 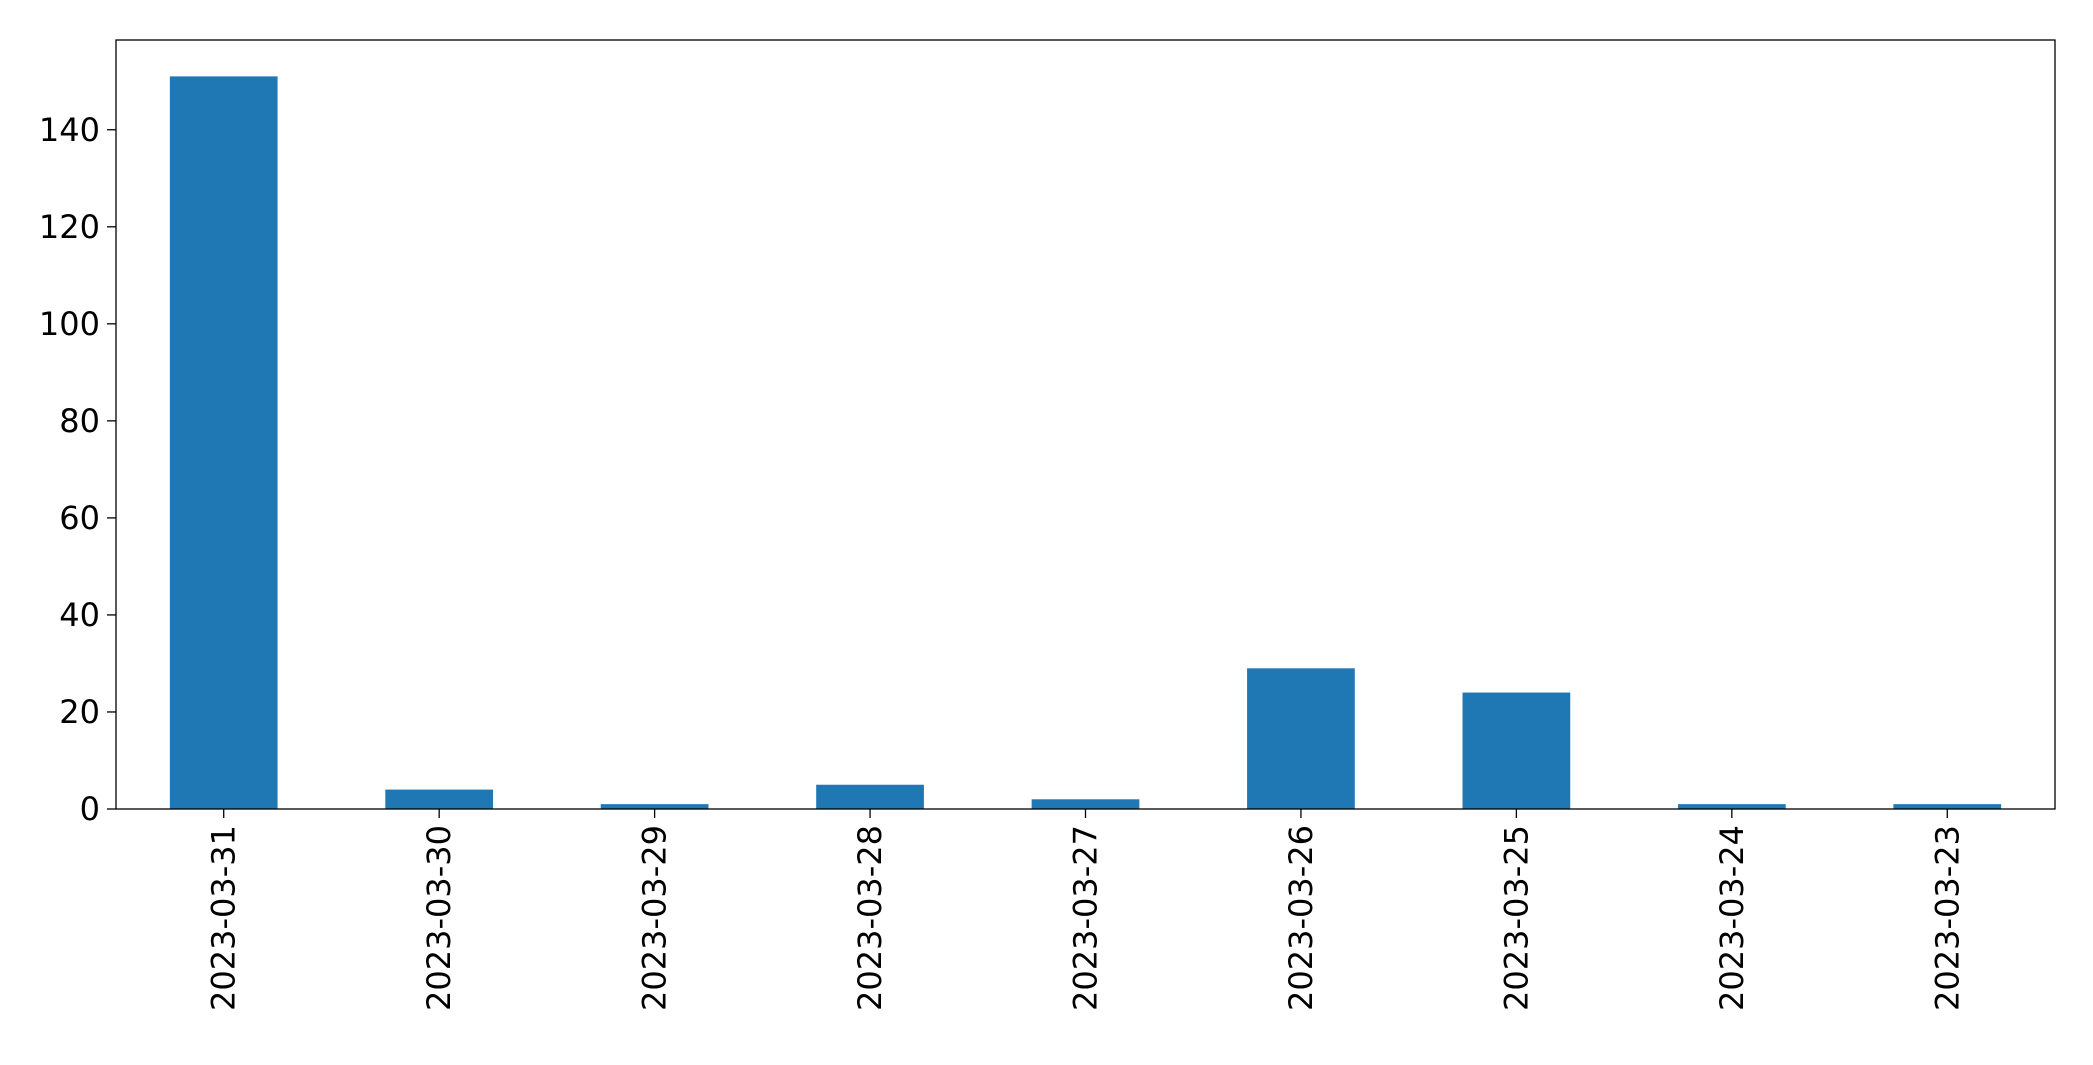 What do you see at coordinates (870, 918) in the screenshot?
I see `x-tick-label: 2023-03-28` at bounding box center [870, 918].